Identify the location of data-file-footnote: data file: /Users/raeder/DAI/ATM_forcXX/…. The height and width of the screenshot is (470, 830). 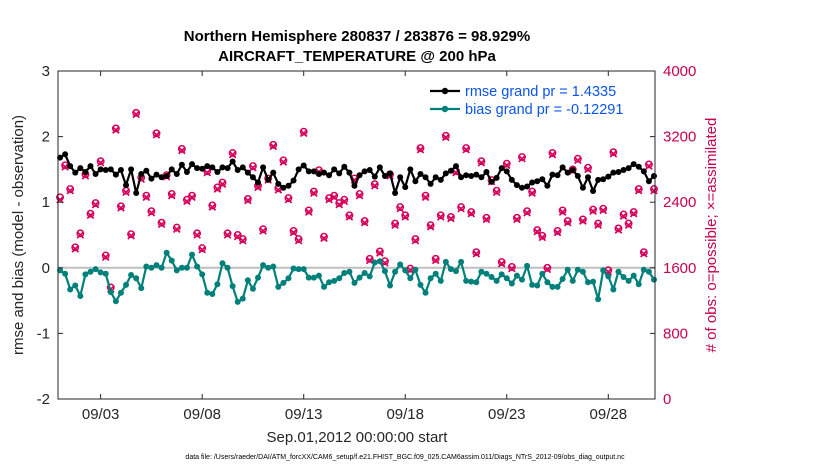
(405, 457).